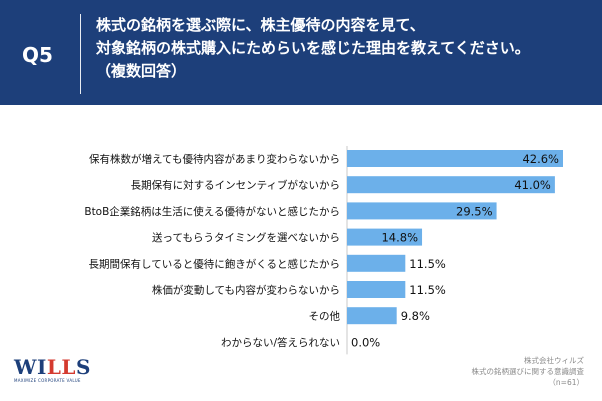 The width and height of the screenshot is (602, 401). What do you see at coordinates (399, 238) in the screenshot?
I see `data-label: 14.8%` at bounding box center [399, 238].